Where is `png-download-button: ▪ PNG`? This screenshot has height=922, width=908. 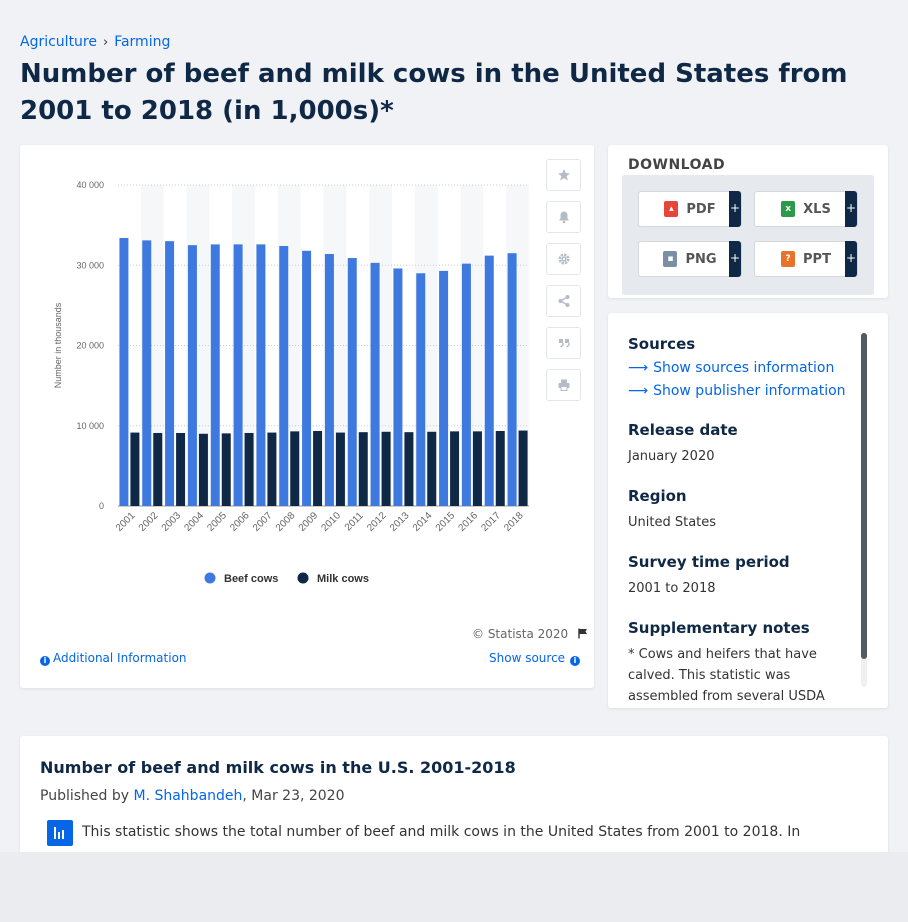 png-download-button: ▪ PNG is located at coordinates (690, 259).